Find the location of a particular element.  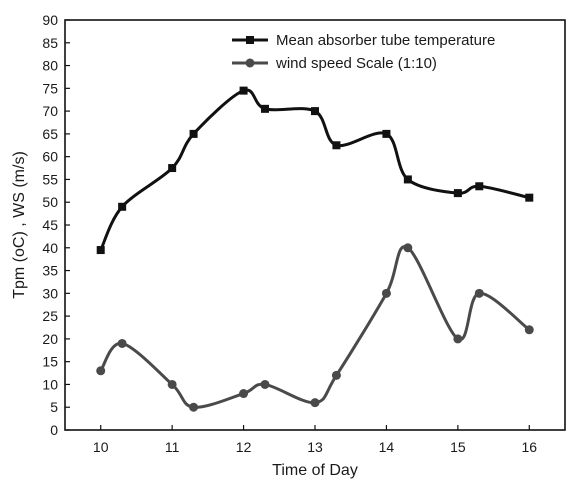

y-axis-ticks: 0 5 10 15 20 25 30 35 40 45 50 55 60 65 70 75 80 85 90 is located at coordinates (56, 225).